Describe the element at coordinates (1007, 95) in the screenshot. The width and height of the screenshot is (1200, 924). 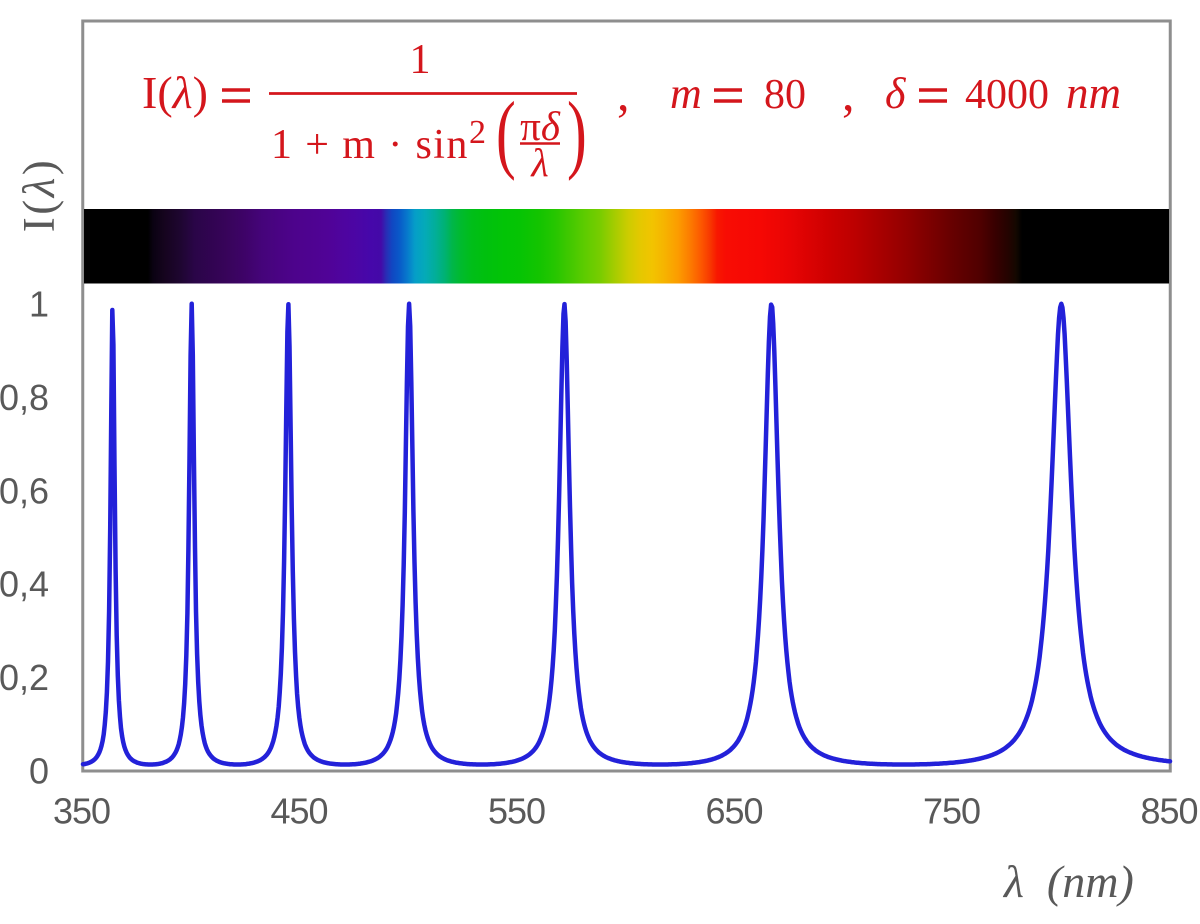
I see `svg-text: 4000` at that location.